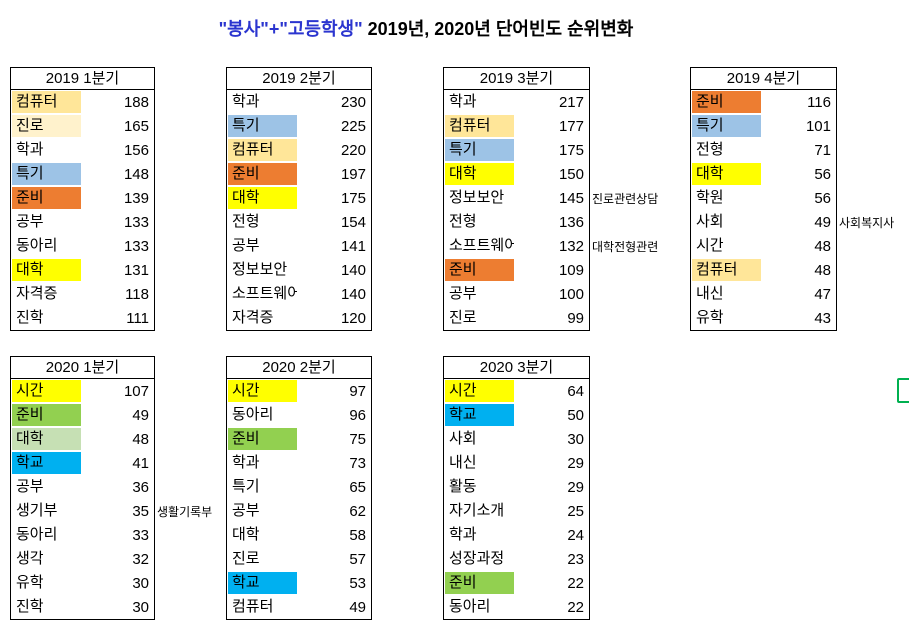 This screenshot has width=909, height=634. Describe the element at coordinates (262, 583) in the screenshot. I see `word-cell: 학교` at that location.